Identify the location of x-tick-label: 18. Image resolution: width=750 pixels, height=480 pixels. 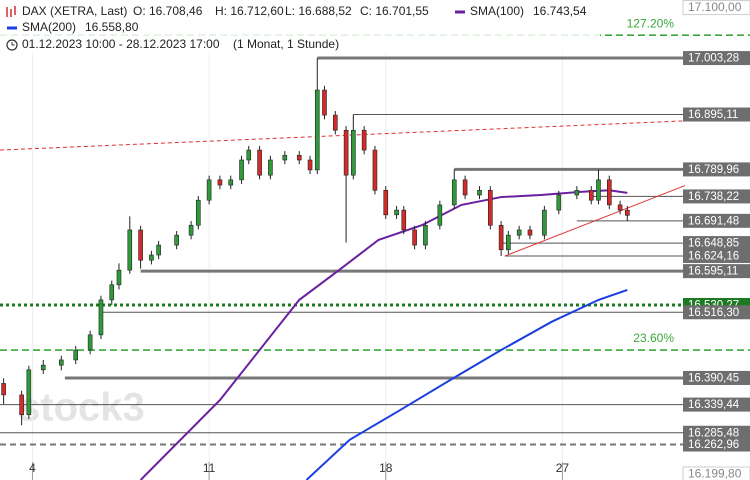
(386, 468).